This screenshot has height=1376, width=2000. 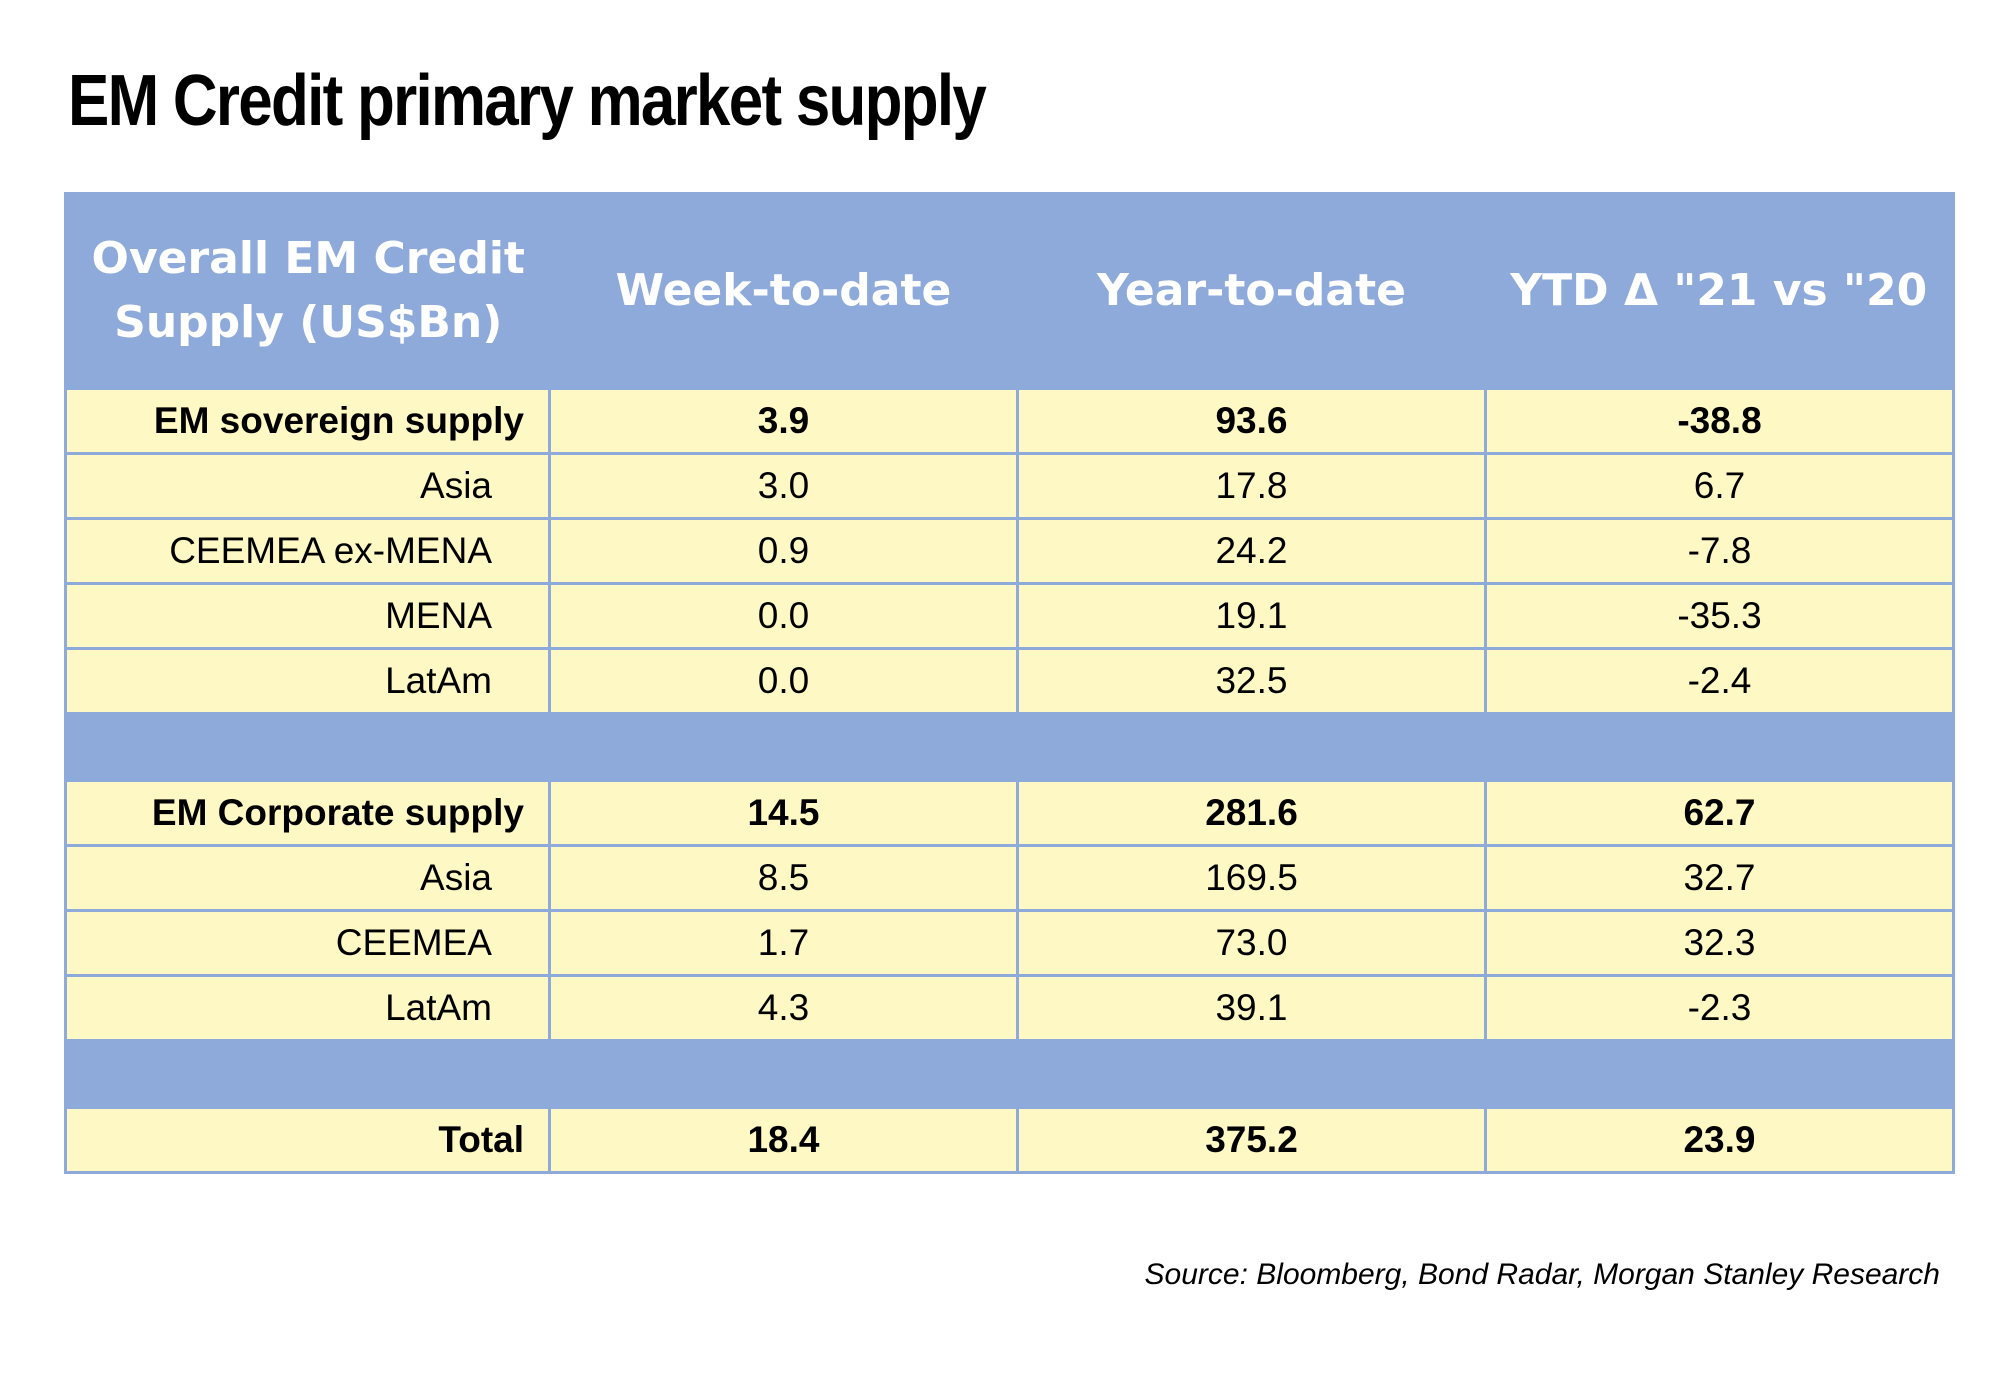 I want to click on ytd-change-cell: 62.7, so click(x=1719, y=813).